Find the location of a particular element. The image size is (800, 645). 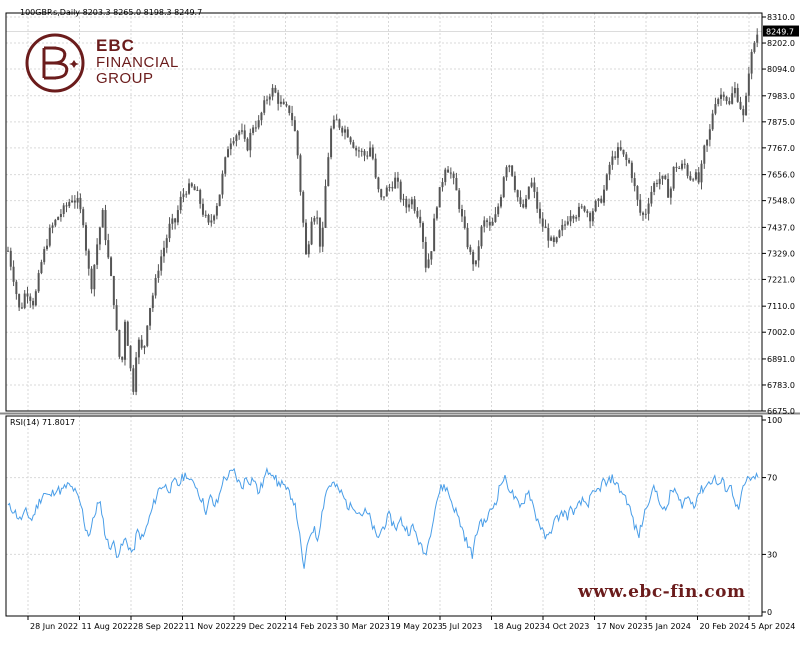

logo-text-ebc: EBC is located at coordinates (115, 45).